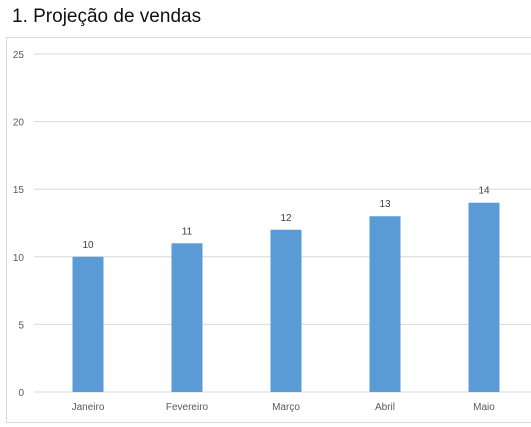 This screenshot has height=427, width=531. Describe the element at coordinates (385, 304) in the screenshot. I see `bar-abril` at that location.